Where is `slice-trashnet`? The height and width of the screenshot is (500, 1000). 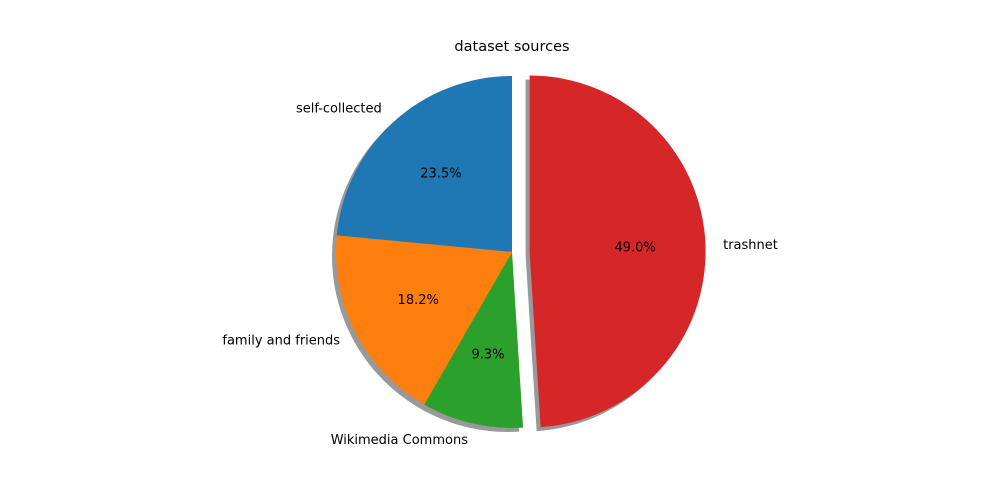
slice-trashnet is located at coordinates (617, 251).